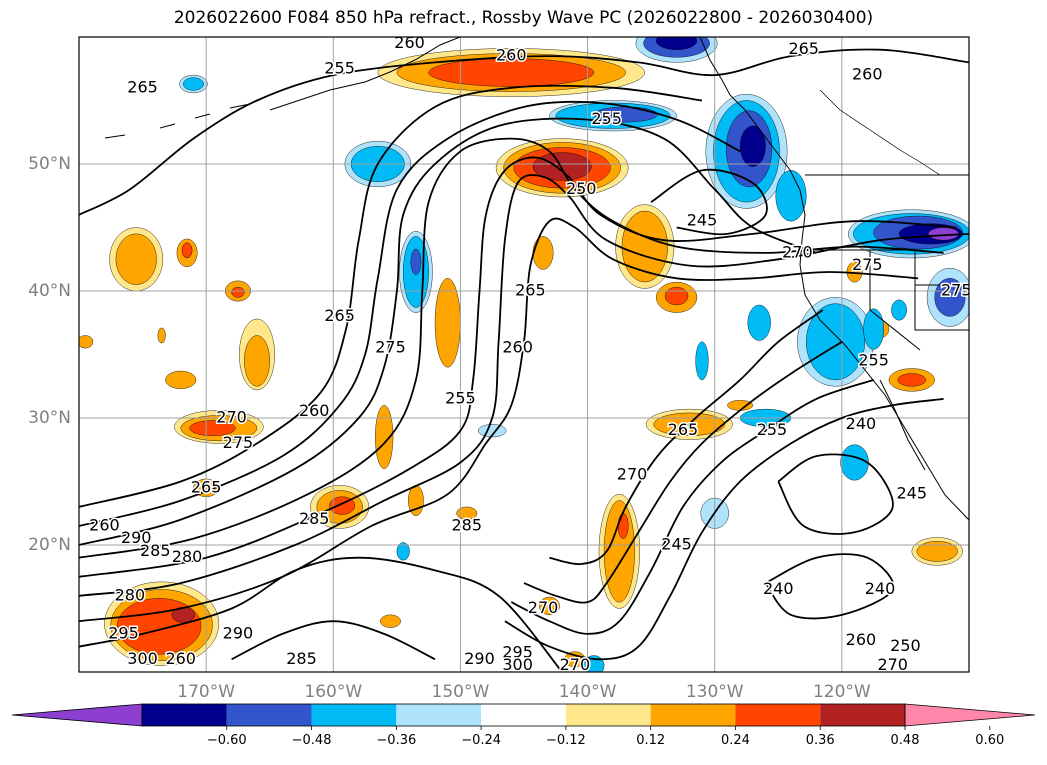 The height and width of the screenshot is (765, 1047). Describe the element at coordinates (49, 354) in the screenshot. I see `latitude-labels: 20°N 30°N 40°N 50°N` at that location.